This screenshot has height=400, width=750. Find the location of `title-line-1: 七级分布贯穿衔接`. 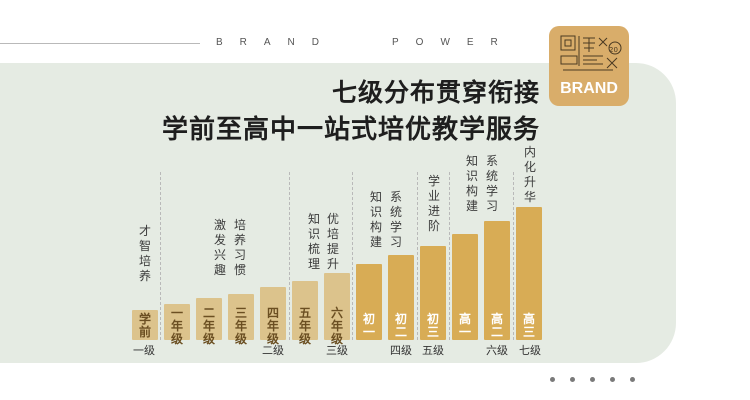

title-line-1: 七级分布贯穿衔接 is located at coordinates (435, 92).